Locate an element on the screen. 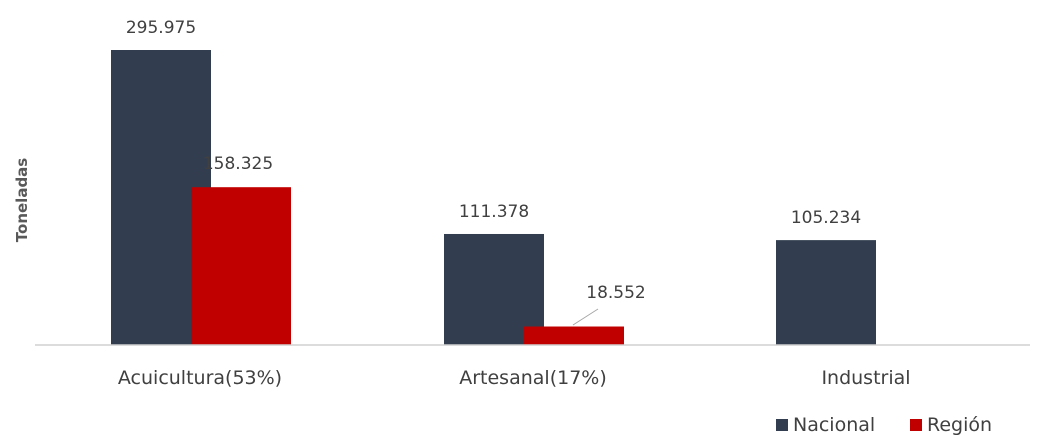  data-label-leader-line is located at coordinates (585, 317).